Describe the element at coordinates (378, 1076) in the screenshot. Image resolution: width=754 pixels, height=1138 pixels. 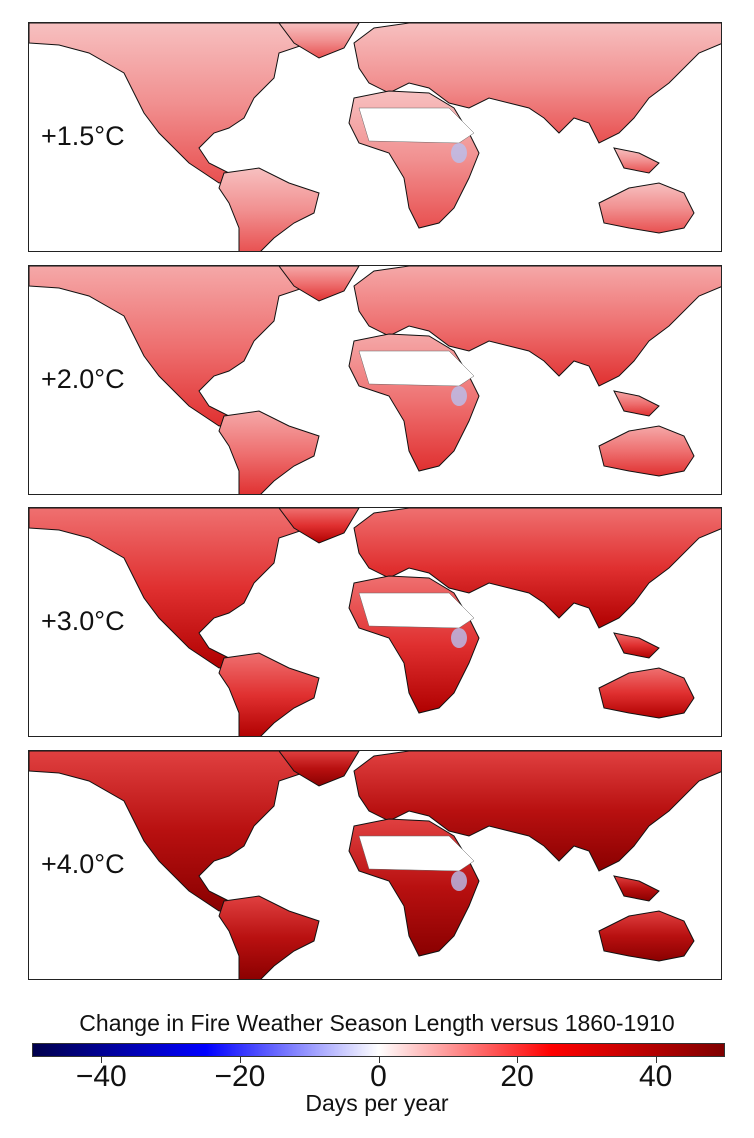
I see `colorbar-tick-label: 0` at that location.